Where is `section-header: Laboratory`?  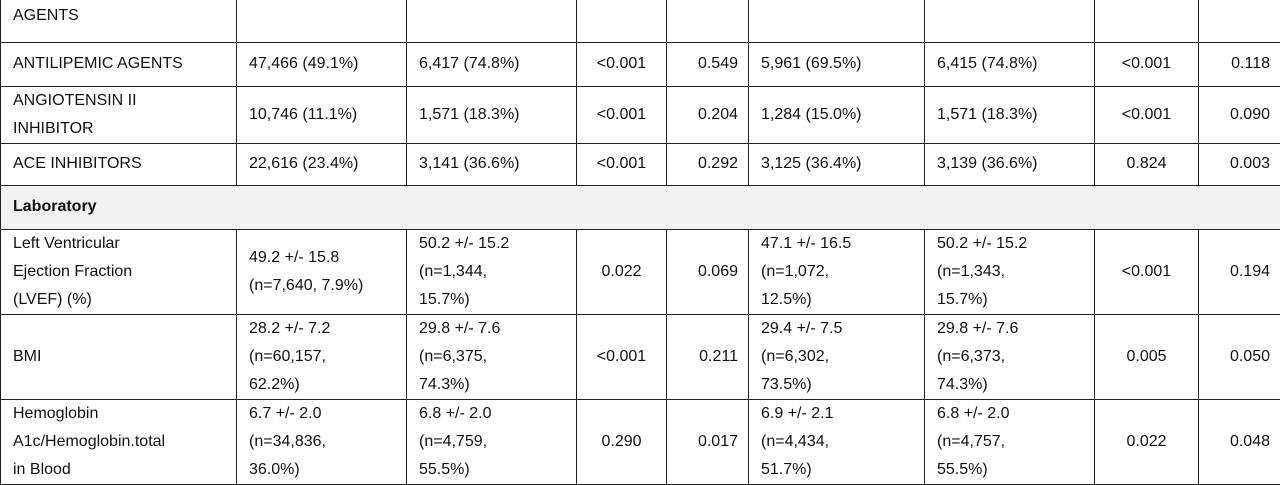 section-header: Laboratory is located at coordinates (640, 207).